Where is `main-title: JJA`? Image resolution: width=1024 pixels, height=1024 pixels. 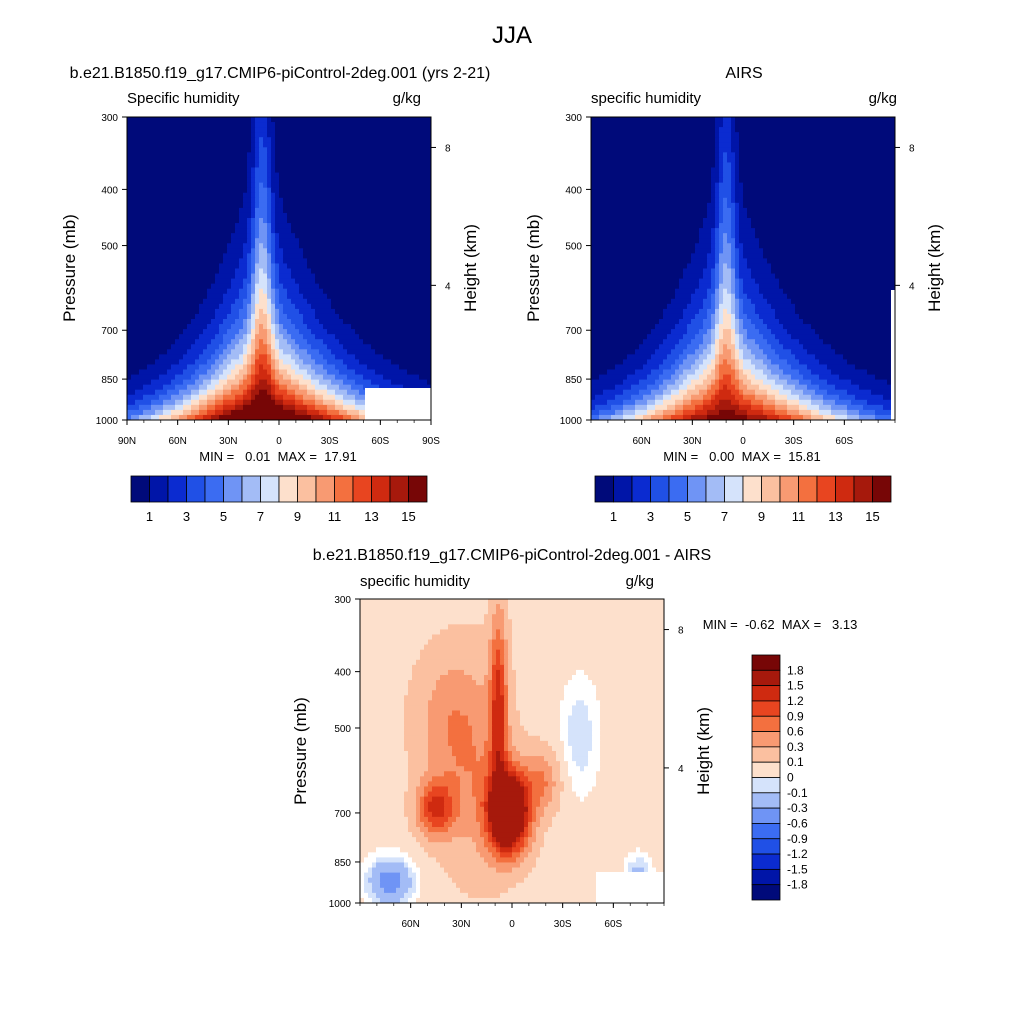
main-title: JJA is located at coordinates (512, 35).